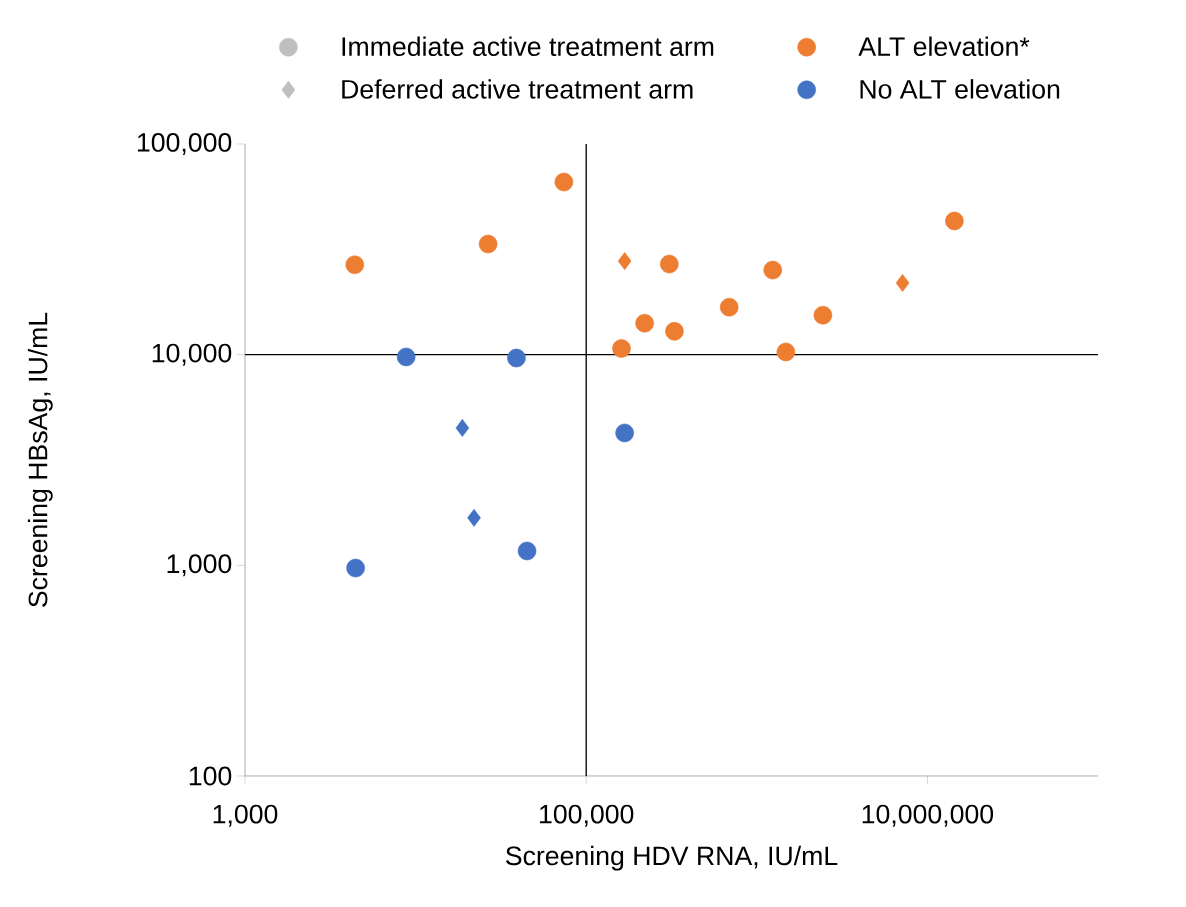 The image size is (1186, 907). Describe the element at coordinates (192, 354) in the screenshot. I see `y-tick-label: 10,000` at that location.